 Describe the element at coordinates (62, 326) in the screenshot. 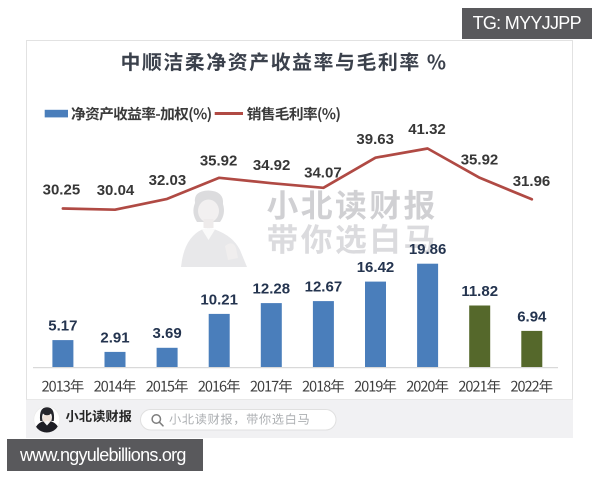

I see `svg-text: 5.17` at that location.